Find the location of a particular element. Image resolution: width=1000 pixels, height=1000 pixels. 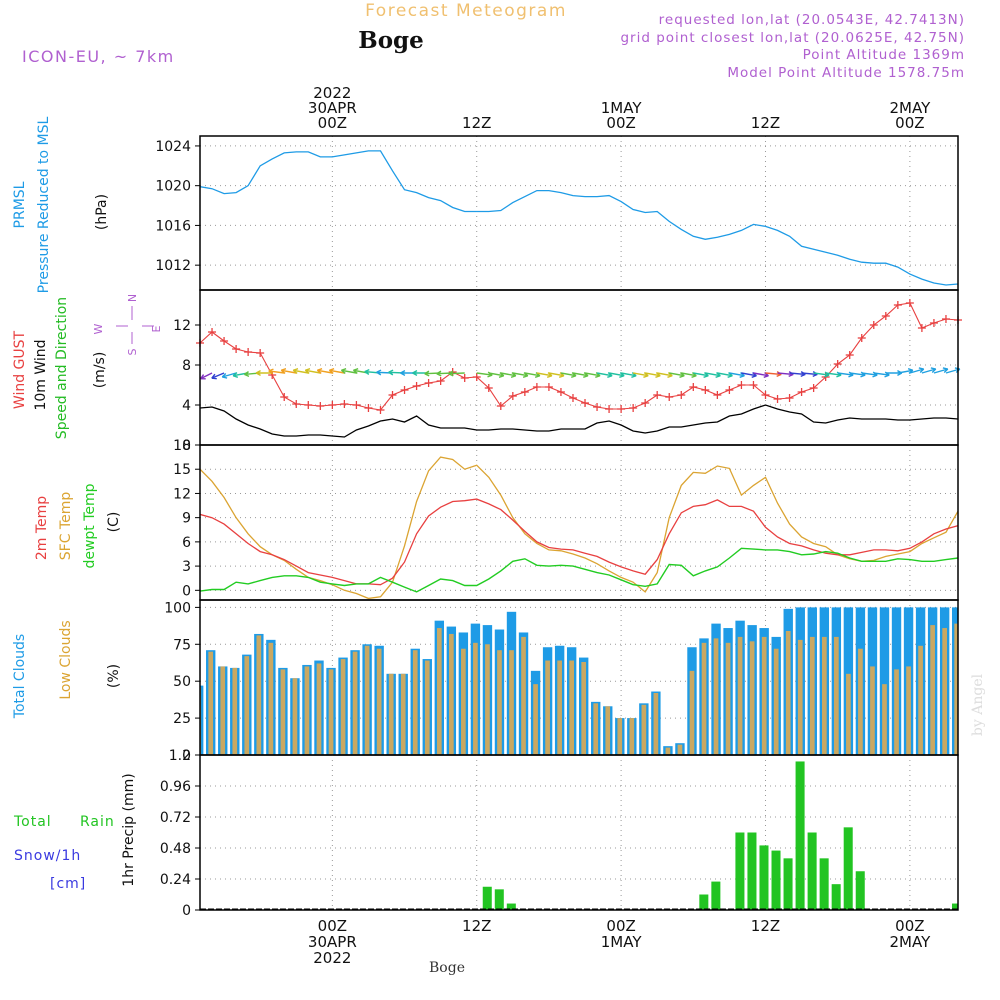

credit: by Angel is located at coordinates (978, 704).